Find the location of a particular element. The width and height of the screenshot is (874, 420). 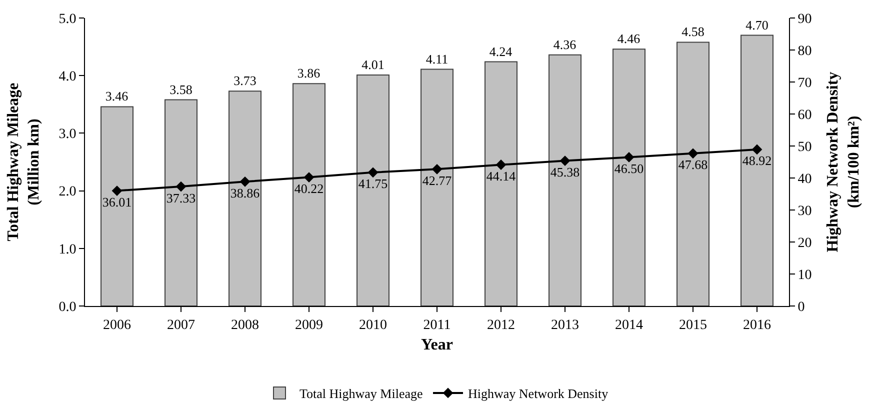

data-label: 3.73 is located at coordinates (245, 80).